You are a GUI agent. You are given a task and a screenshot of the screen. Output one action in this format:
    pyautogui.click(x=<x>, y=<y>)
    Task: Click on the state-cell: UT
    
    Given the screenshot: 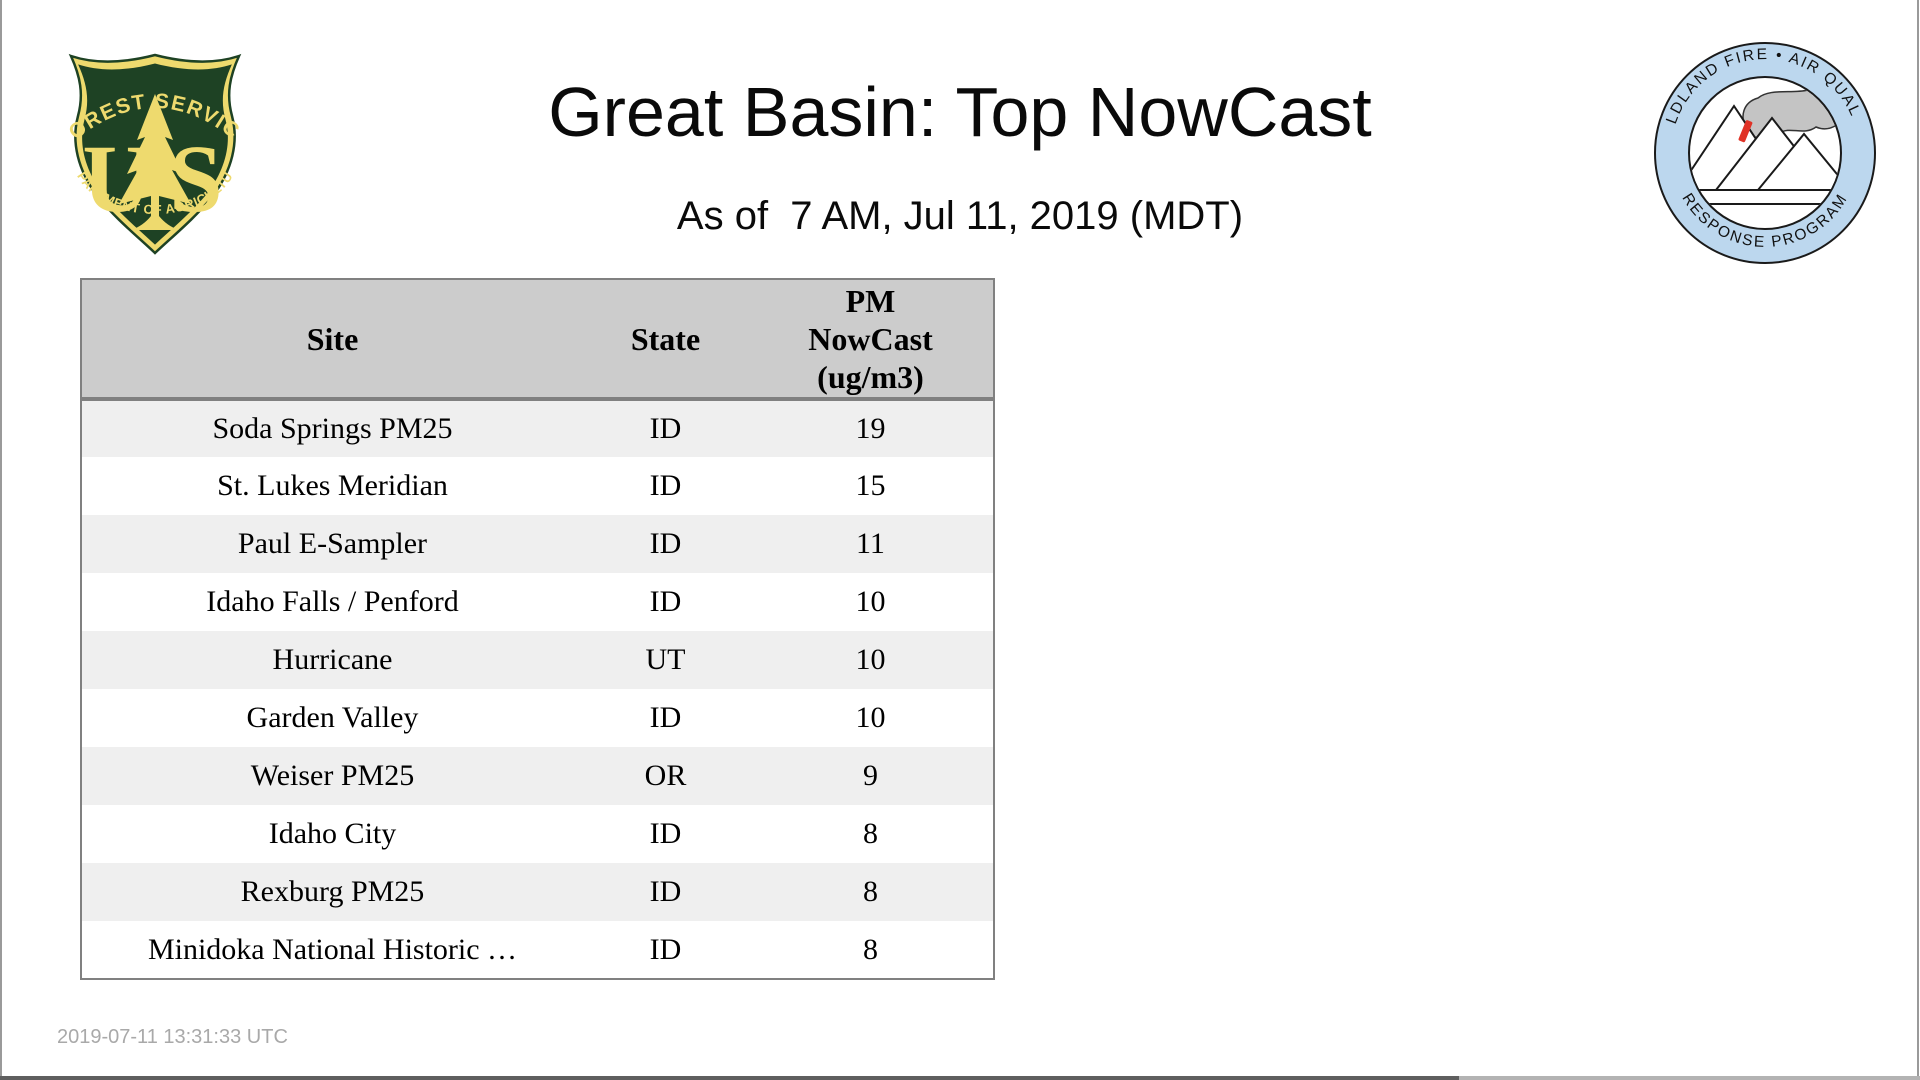 What is the action you would take?
    pyautogui.click(x=665, y=660)
    